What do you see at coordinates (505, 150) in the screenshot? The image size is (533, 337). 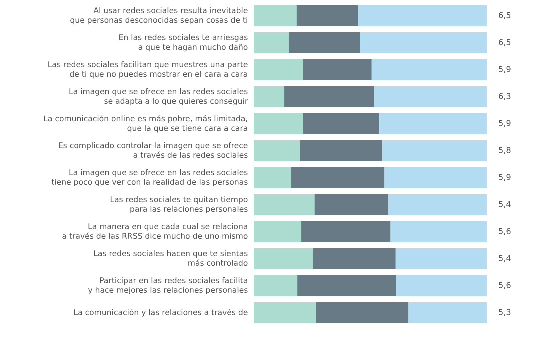 I see `text: 5,8` at bounding box center [505, 150].